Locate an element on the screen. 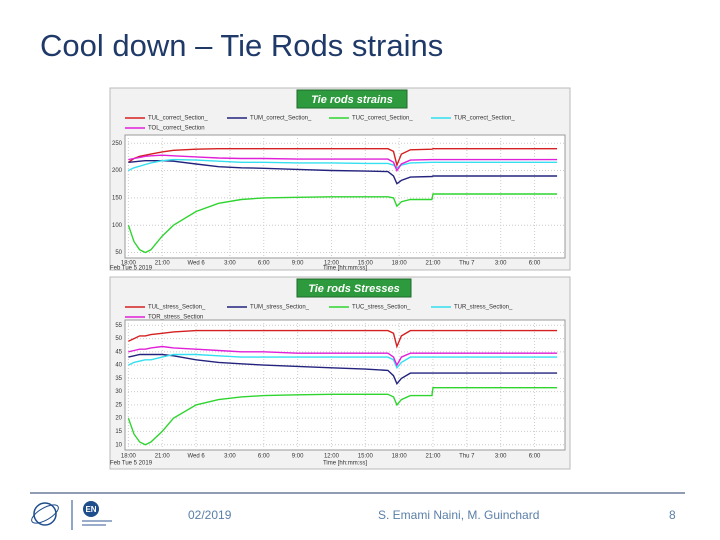  y-tick-label: 200 is located at coordinates (117, 171).